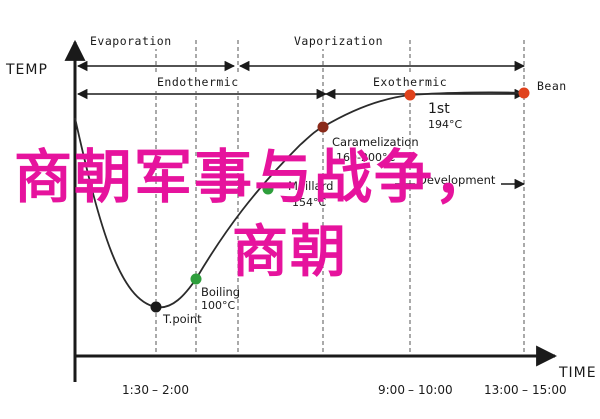 The width and height of the screenshot is (600, 419). Describe the element at coordinates (338, 41) in the screenshot. I see `phase-label-vaporization: Vaporization` at that location.